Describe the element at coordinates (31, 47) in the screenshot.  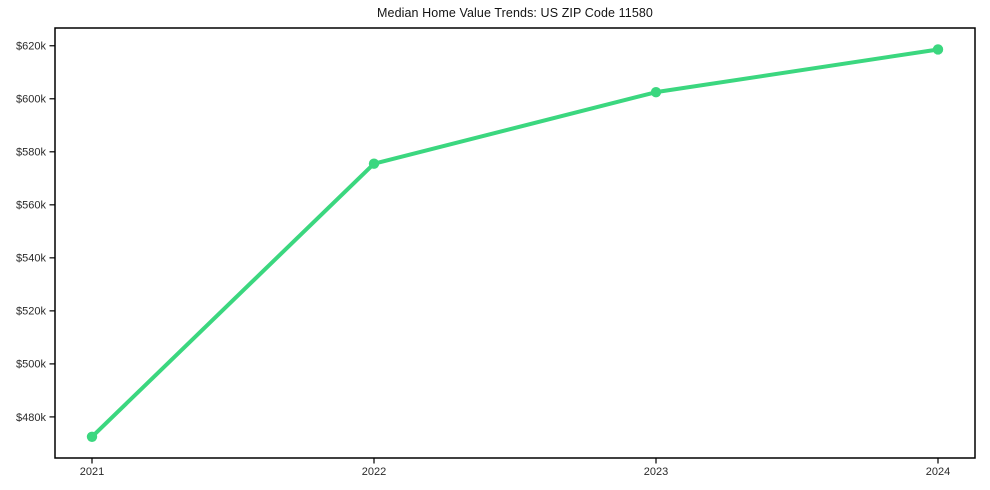
I see `y-axis-tick-label: $620k` at that location.